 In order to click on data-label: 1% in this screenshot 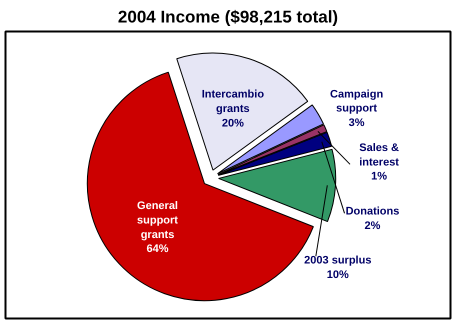, I will do `click(379, 176)`.